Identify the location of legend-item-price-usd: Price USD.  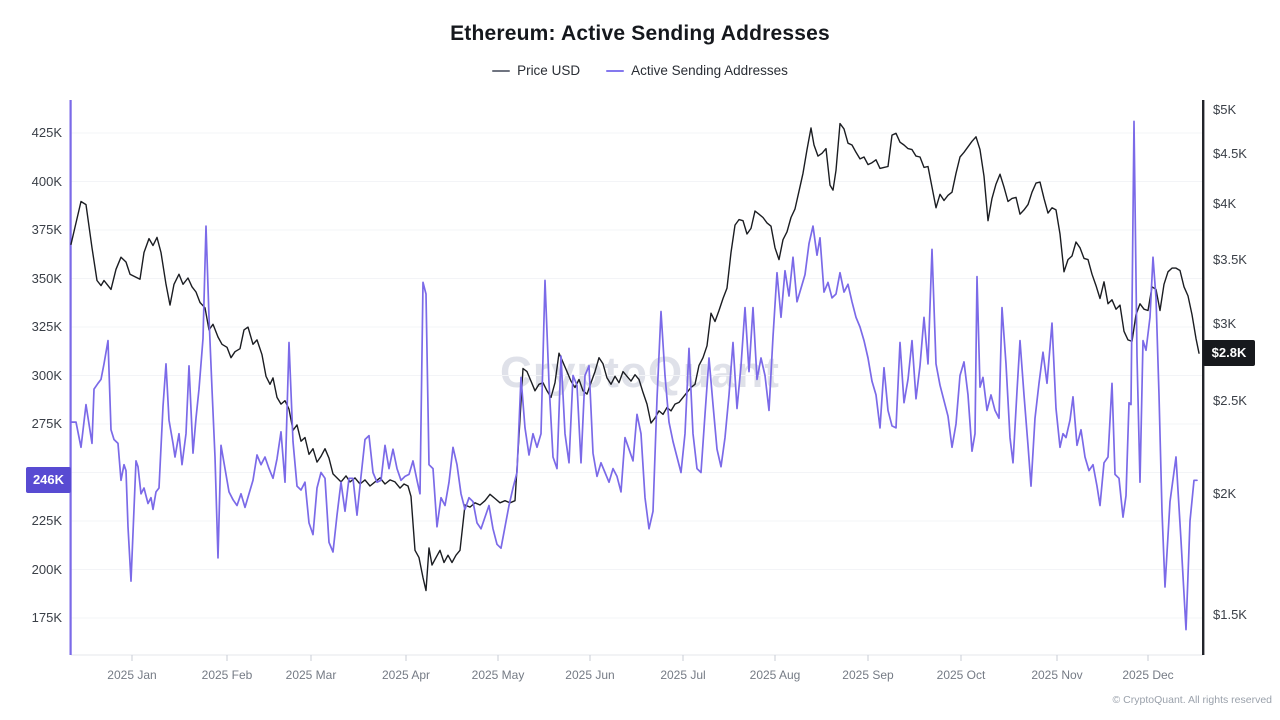
(536, 70).